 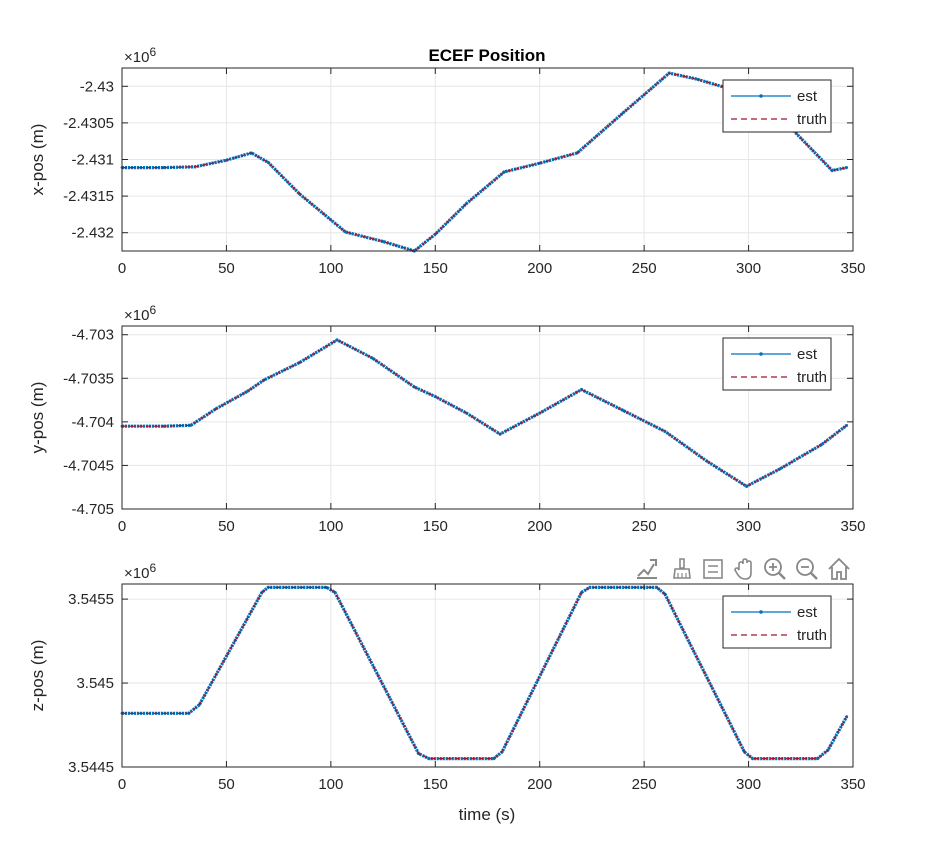 What do you see at coordinates (807, 569) in the screenshot?
I see `zoom-out-icon` at bounding box center [807, 569].